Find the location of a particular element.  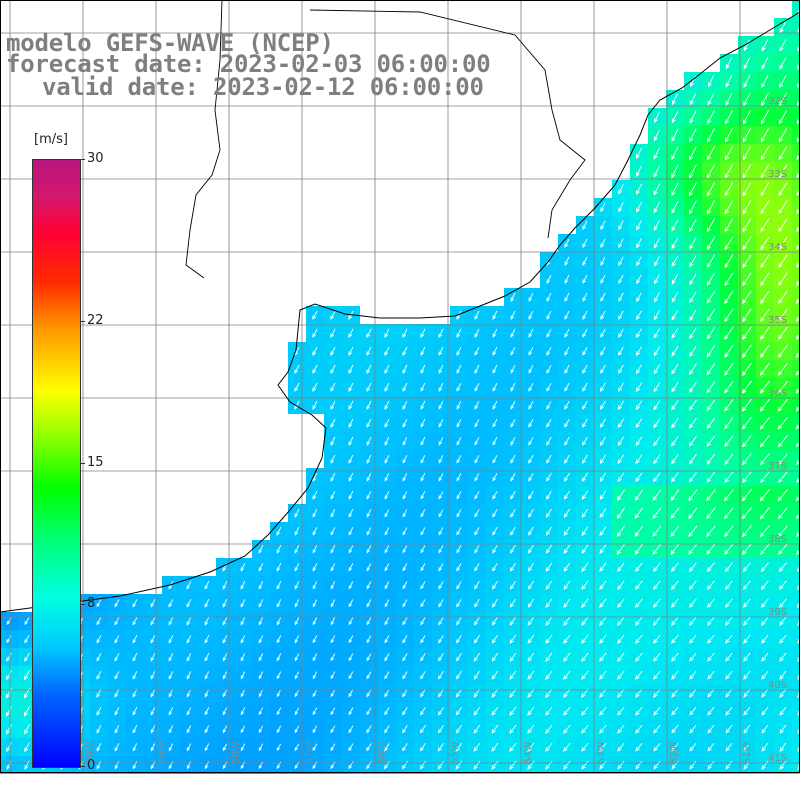

longitude-label: 53W is located at coordinates (601, 752).